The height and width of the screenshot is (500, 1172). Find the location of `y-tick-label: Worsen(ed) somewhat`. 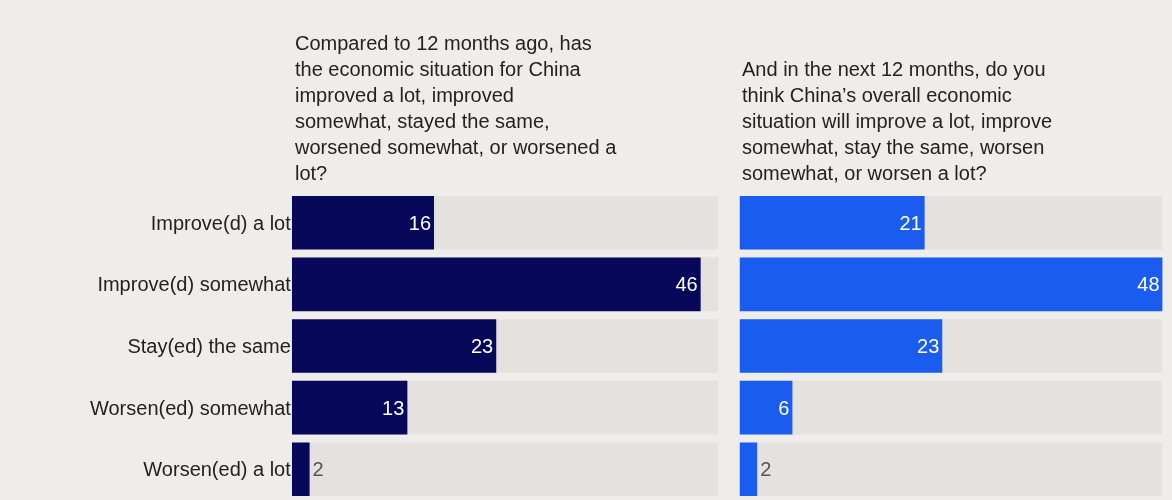

y-tick-label: Worsen(ed) somewhat is located at coordinates (191, 407).